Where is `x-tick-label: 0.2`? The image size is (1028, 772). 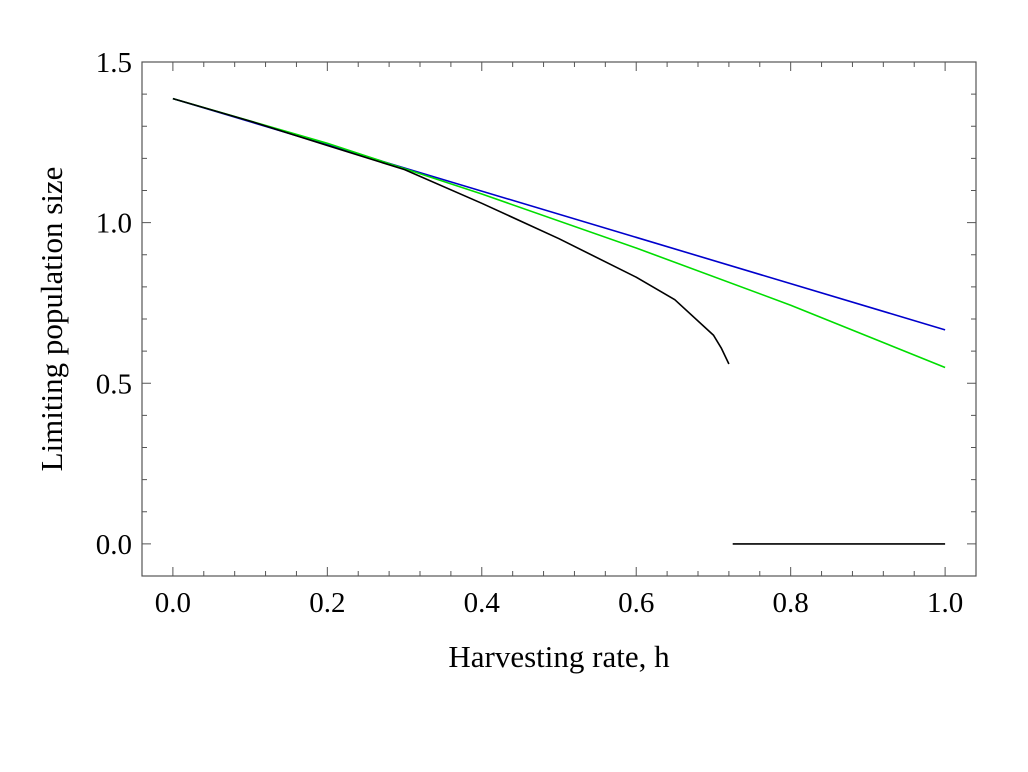 x-tick-label: 0.2 is located at coordinates (327, 603).